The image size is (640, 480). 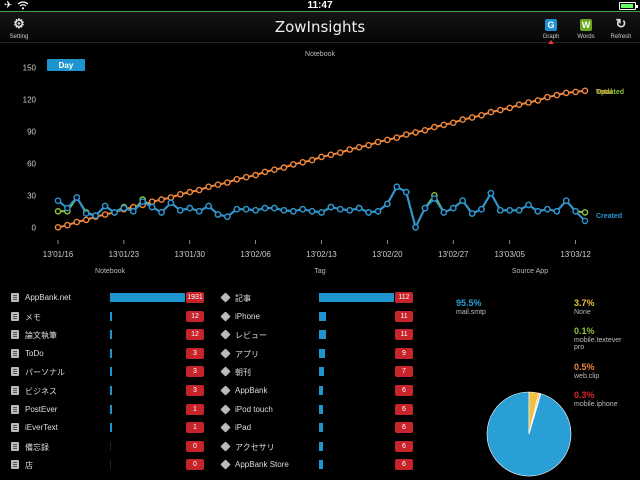 I want to click on list-item: レビュー 11, so click(x=319, y=336).